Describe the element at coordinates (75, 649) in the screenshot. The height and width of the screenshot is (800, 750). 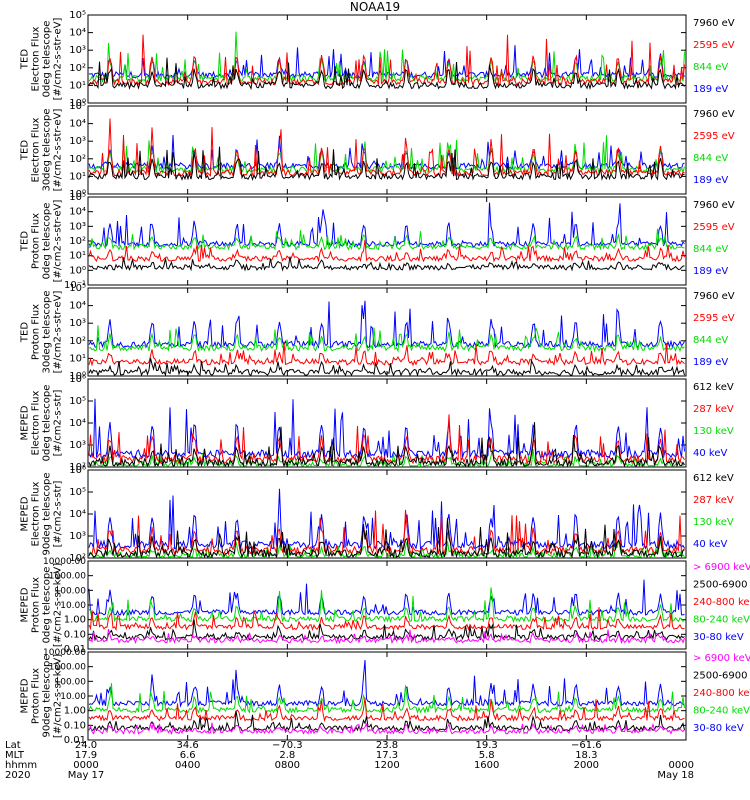
I see `y-tick-label: 0.01` at that location.